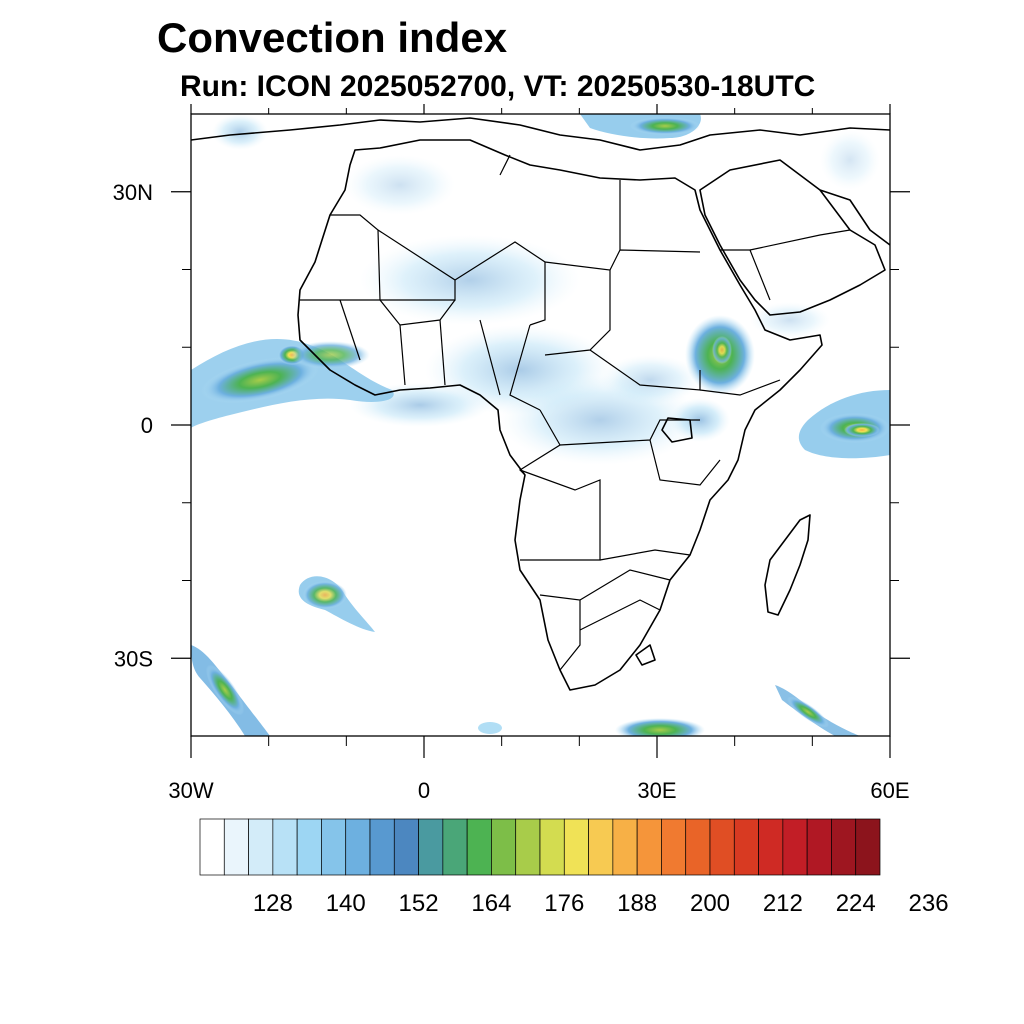 This screenshot has height=1024, width=1024. Describe the element at coordinates (240, 132) in the screenshot. I see `northwest-atlantic-shading` at that location.